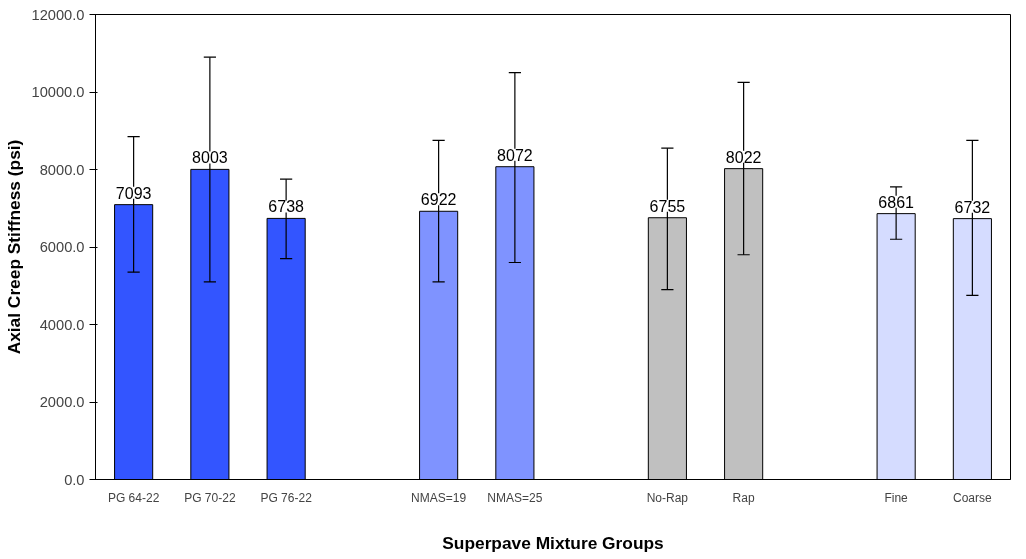 This screenshot has height=559, width=1026. What do you see at coordinates (515, 497) in the screenshot?
I see `x-tick-label: NMAS=25` at bounding box center [515, 497].